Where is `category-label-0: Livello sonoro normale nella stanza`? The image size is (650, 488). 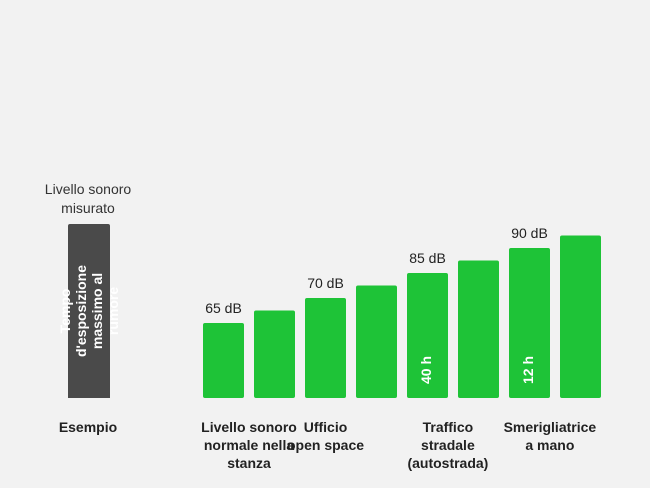 category-label-0: Livello sonoro normale nella stanza is located at coordinates (249, 445).